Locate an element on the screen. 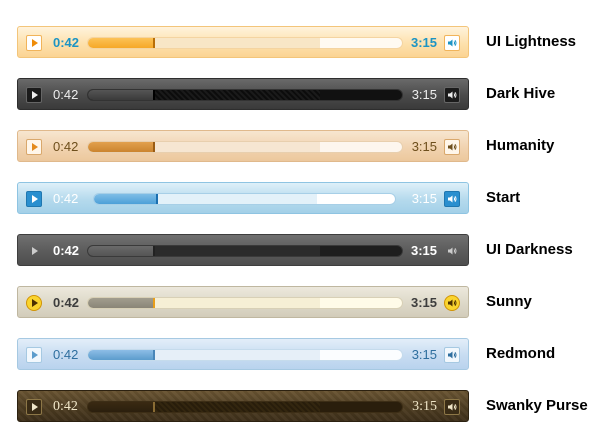 This screenshot has height=437, width=606. player-row-dark-hive: 0:42 3:15 Dark Hive is located at coordinates (303, 95).